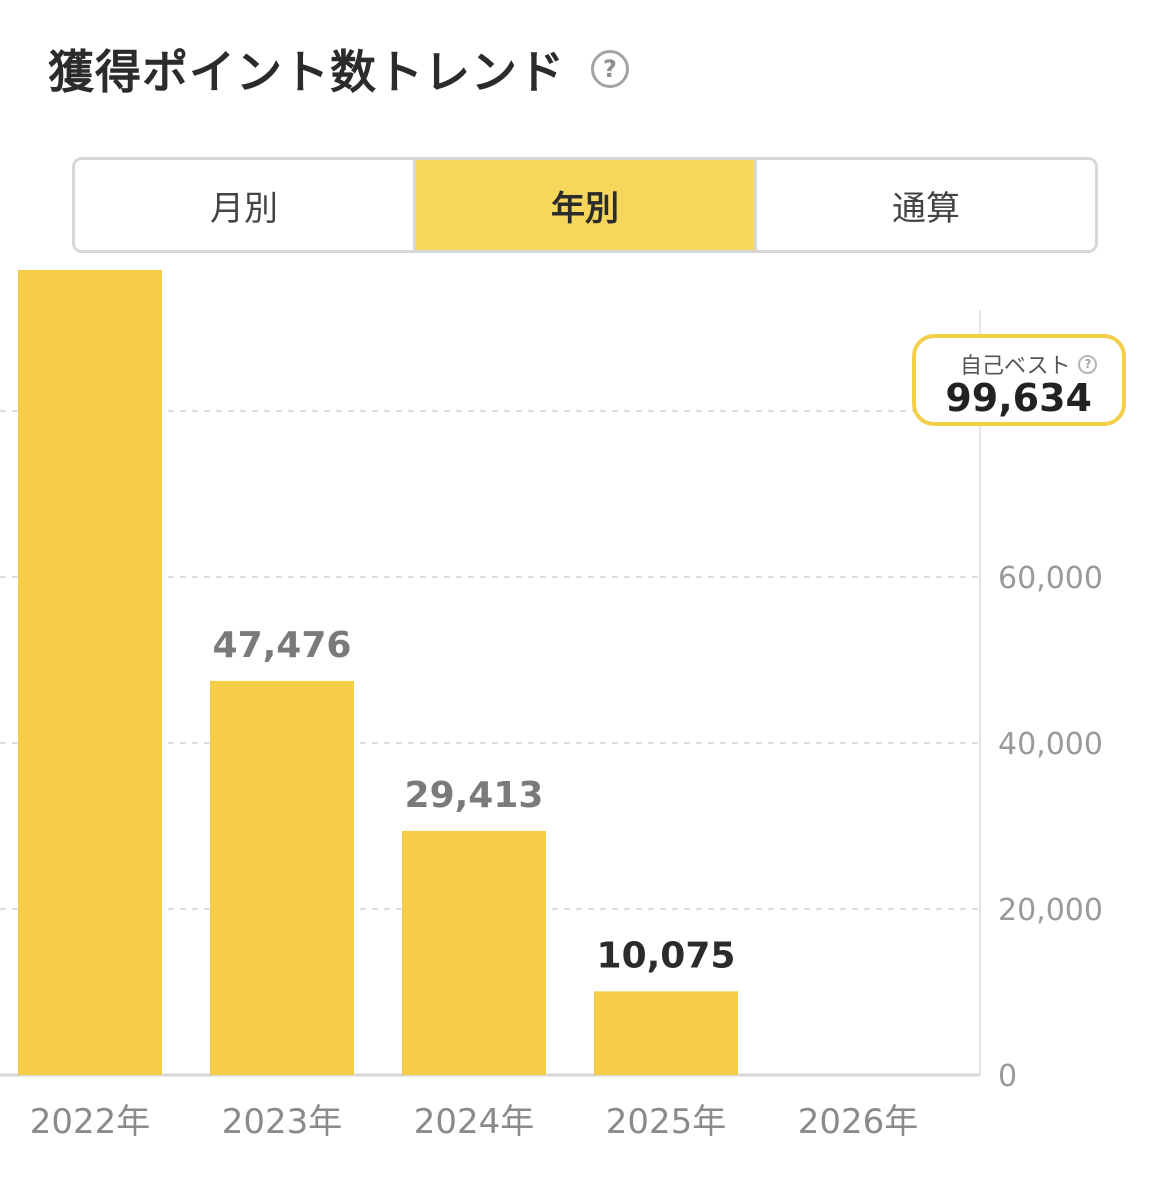 This screenshot has width=1170, height=1180. I want to click on bar-value-label: 47,476, so click(282, 645).